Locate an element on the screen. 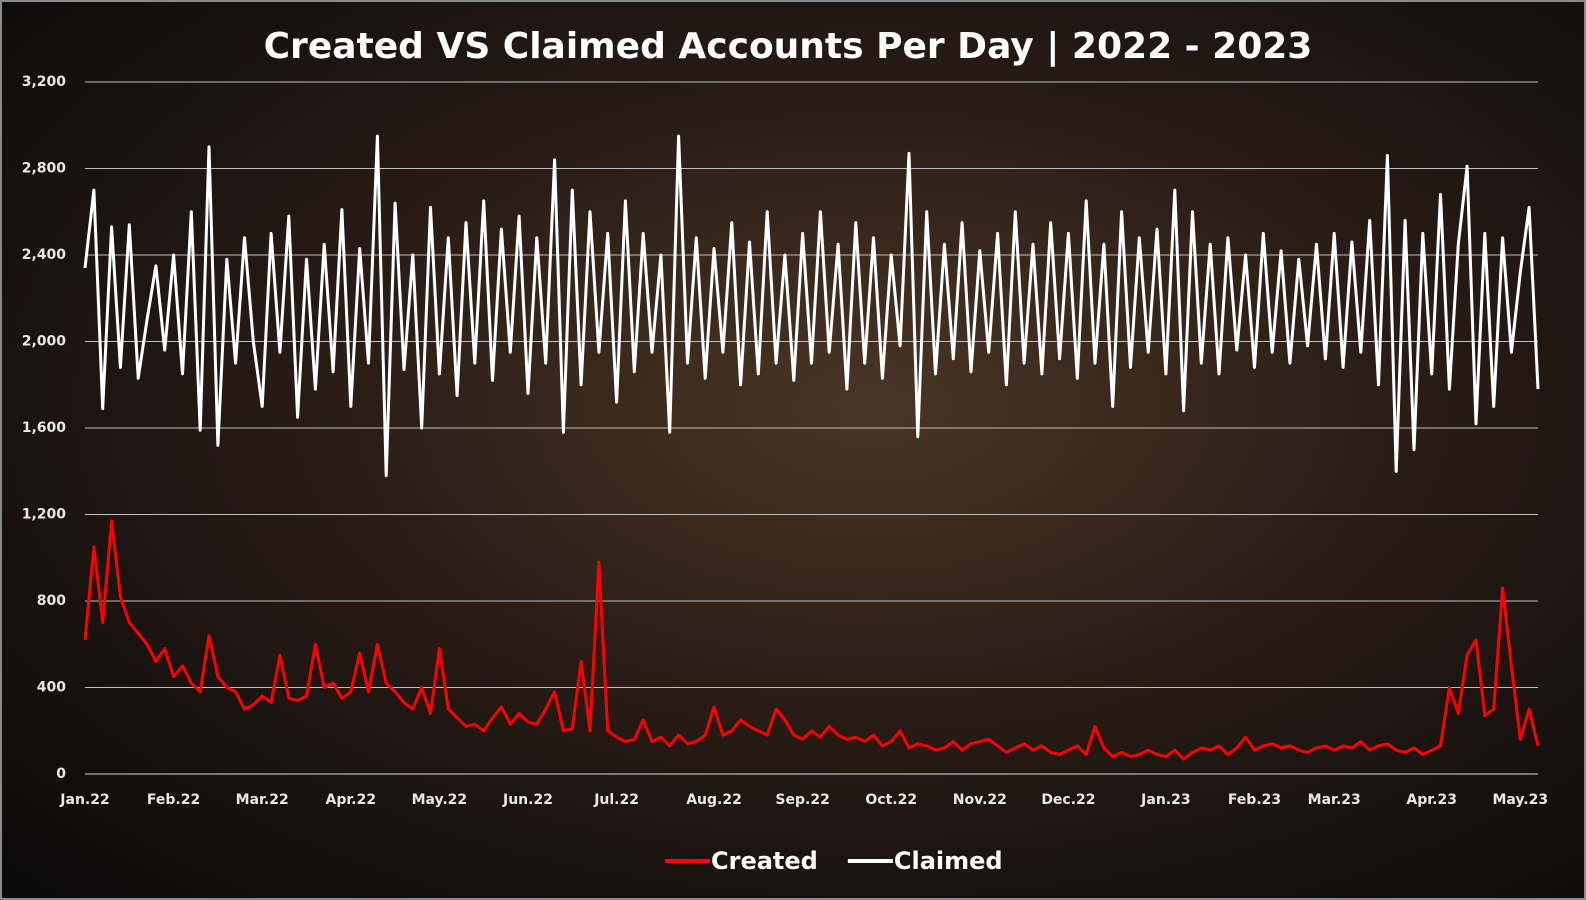 The height and width of the screenshot is (900, 1586). y-tick-label: 2,400 is located at coordinates (44, 255).